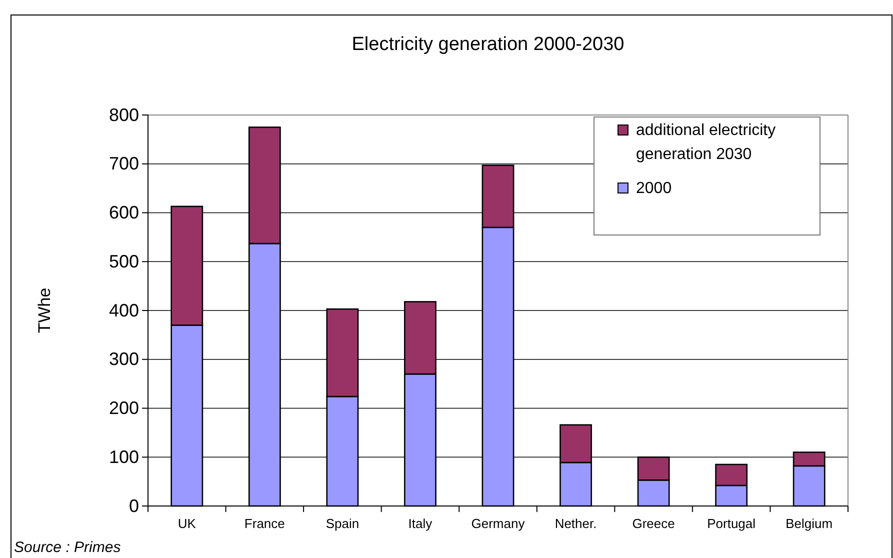 The height and width of the screenshot is (558, 893). I want to click on x-tick-label: Germany, so click(498, 523).